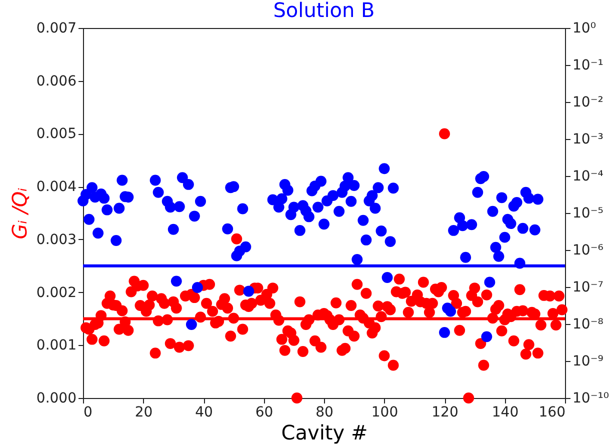 Image resolution: width=613 pixels, height=445 pixels. Describe the element at coordinates (324, 11) in the screenshot. I see `chart-title: Solution B` at that location.